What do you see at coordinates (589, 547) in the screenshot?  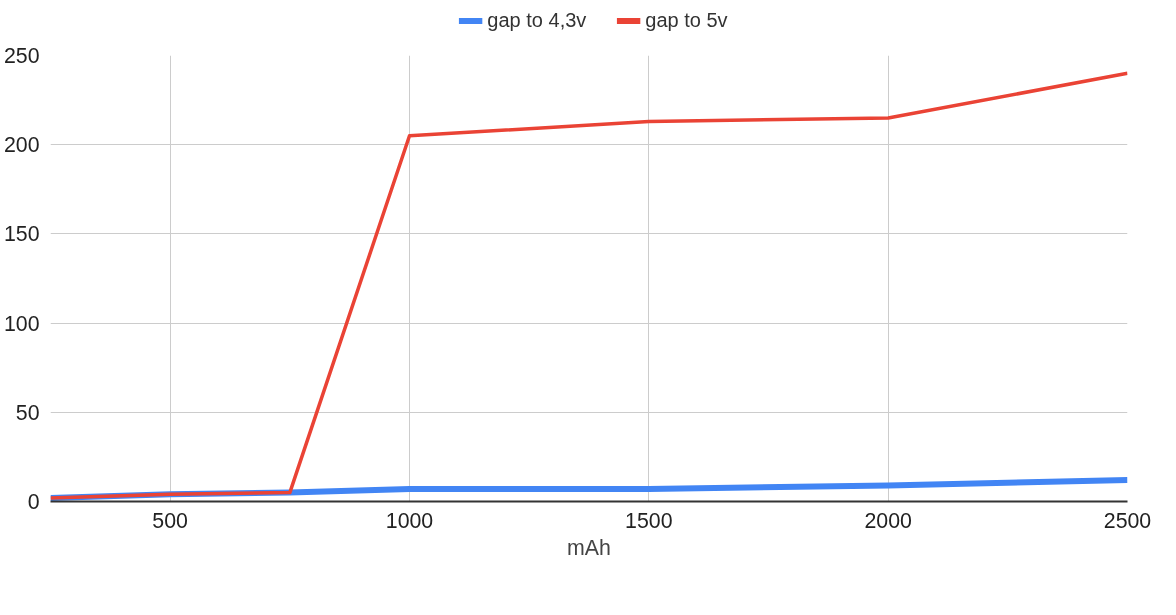 I see `x-axis-title: mAh` at bounding box center [589, 547].